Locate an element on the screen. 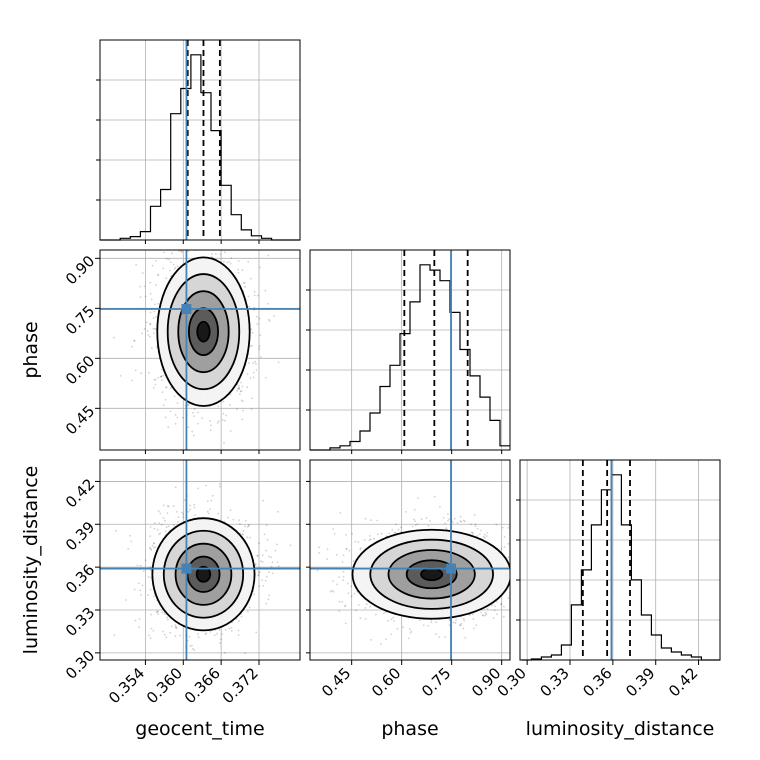  x-axis-title-luminosity_distance: luminosity_distance is located at coordinates (620, 729).